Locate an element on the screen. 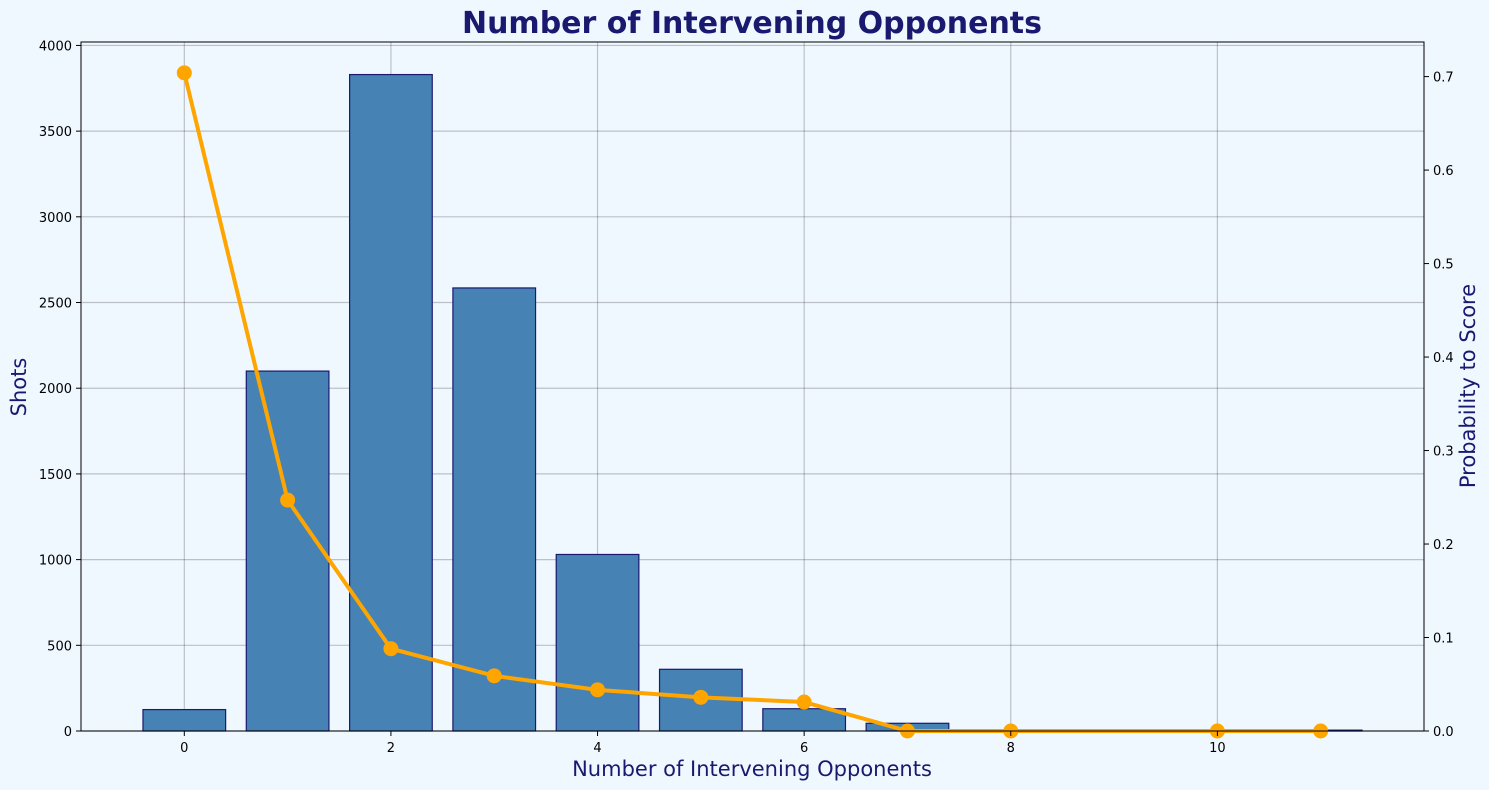  y-tick-label: 0 is located at coordinates (68, 732).